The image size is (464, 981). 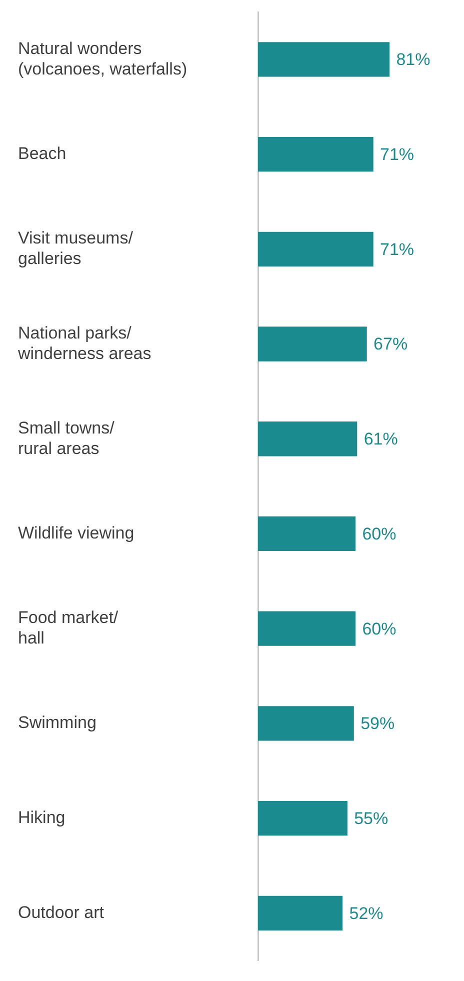 I want to click on data-label: 81%, so click(x=413, y=60).